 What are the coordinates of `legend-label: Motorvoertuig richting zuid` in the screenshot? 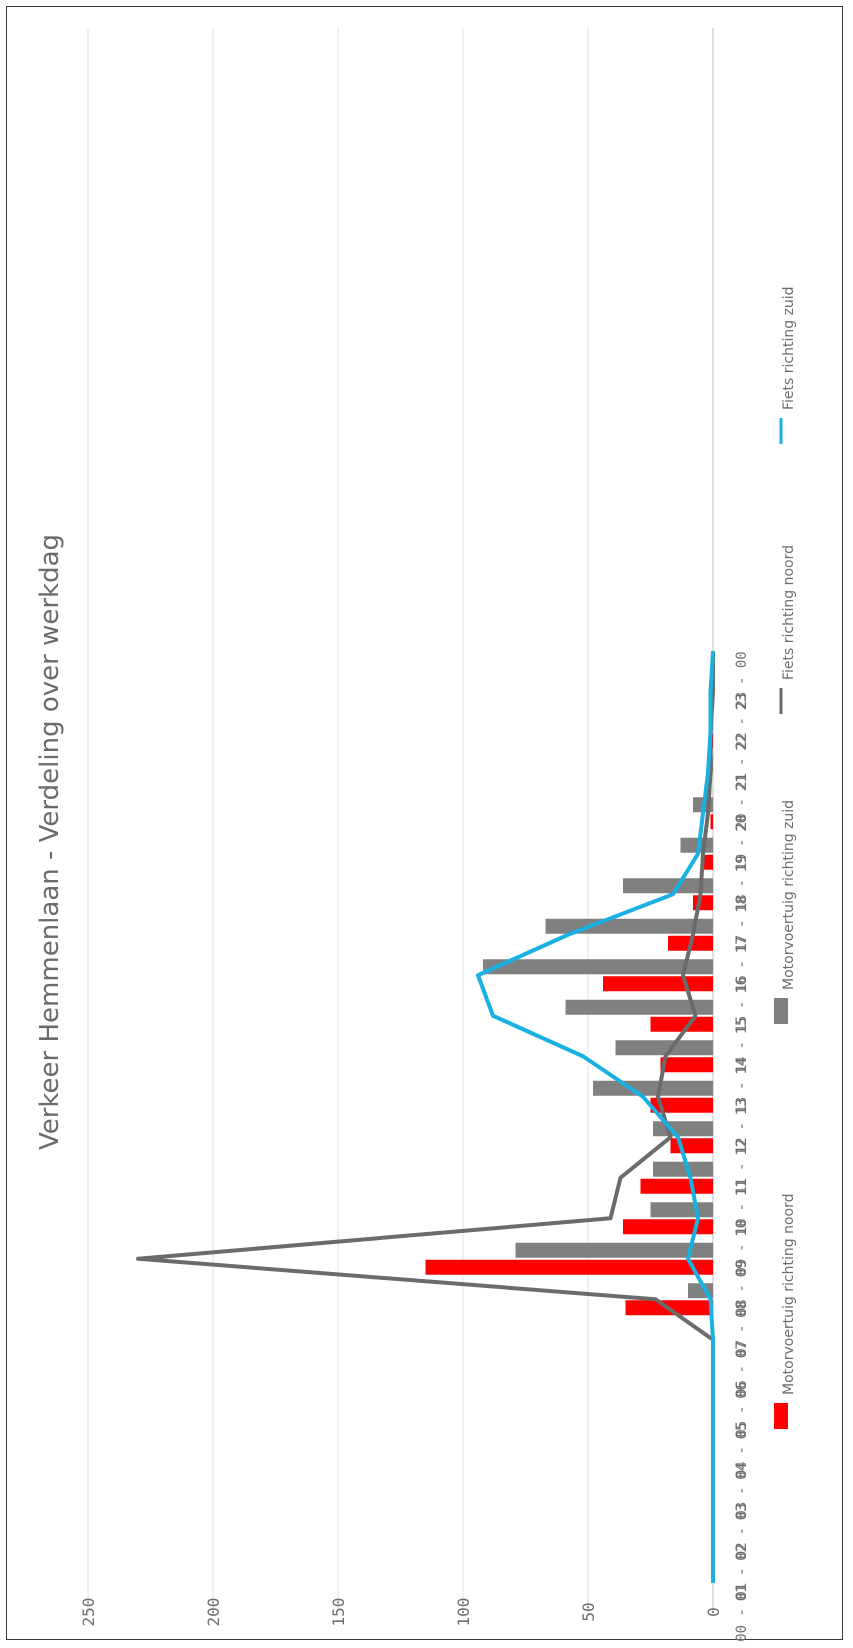 It's located at (789, 895).